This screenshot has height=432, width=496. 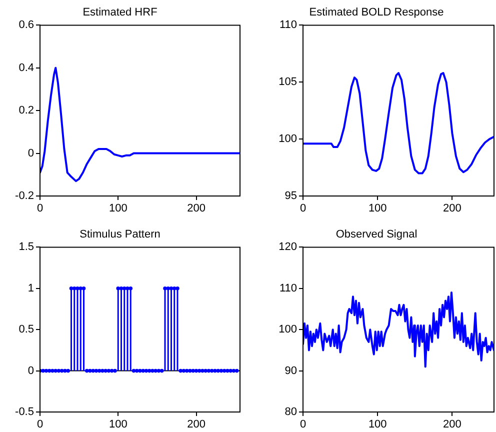 I want to click on y-tick-label: 120, so click(x=287, y=247).